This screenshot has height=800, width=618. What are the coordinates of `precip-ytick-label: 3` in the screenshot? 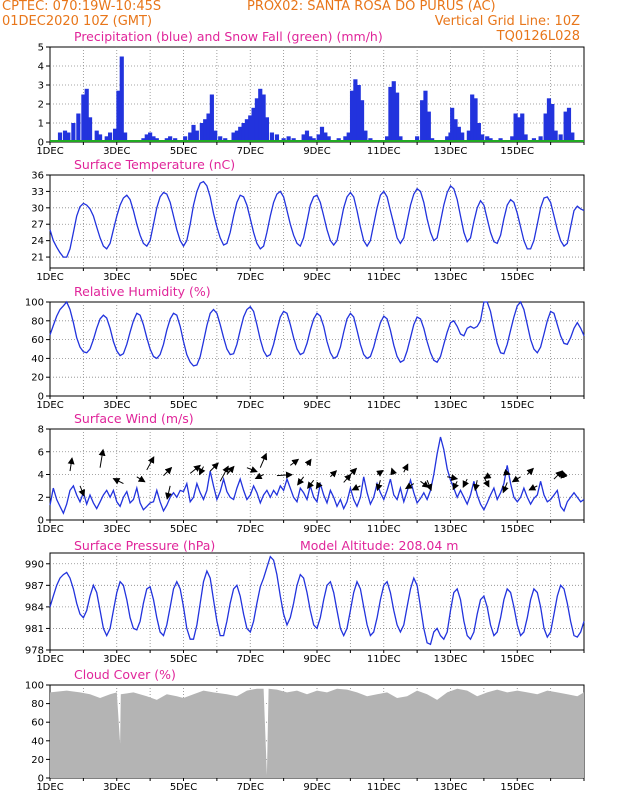 It's located at (41, 86).